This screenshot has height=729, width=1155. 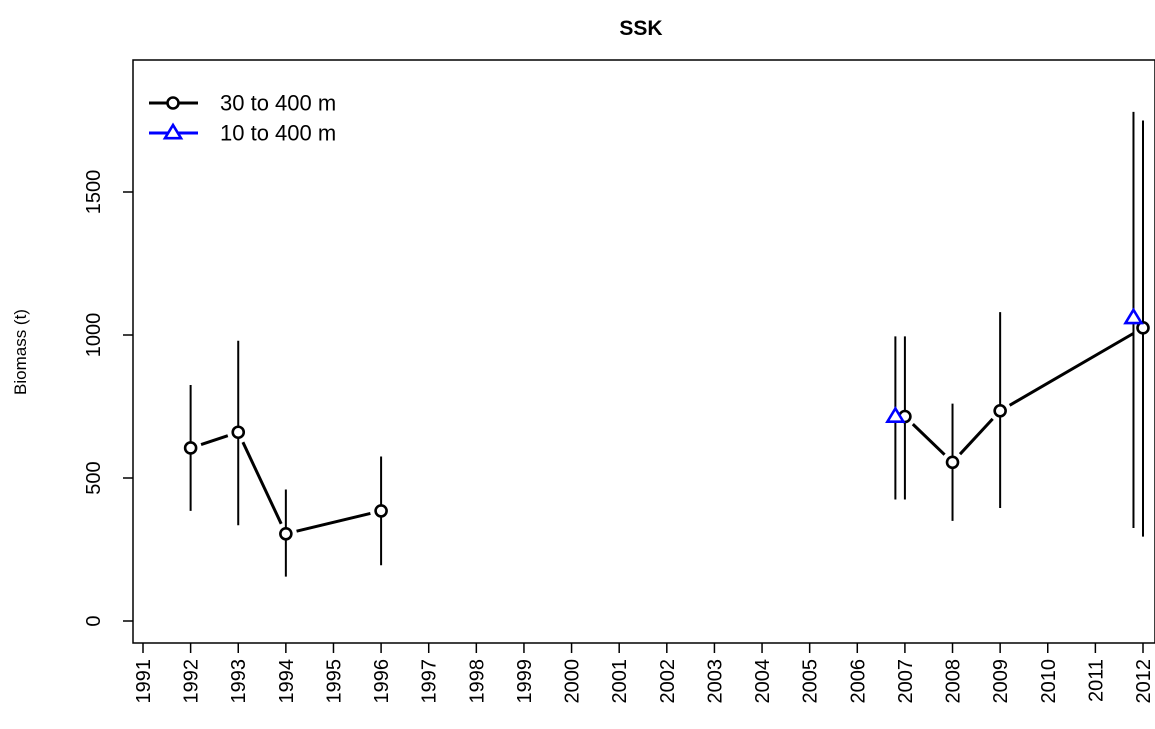 What do you see at coordinates (382, 681) in the screenshot?
I see `x-tick-label: 1996` at bounding box center [382, 681].